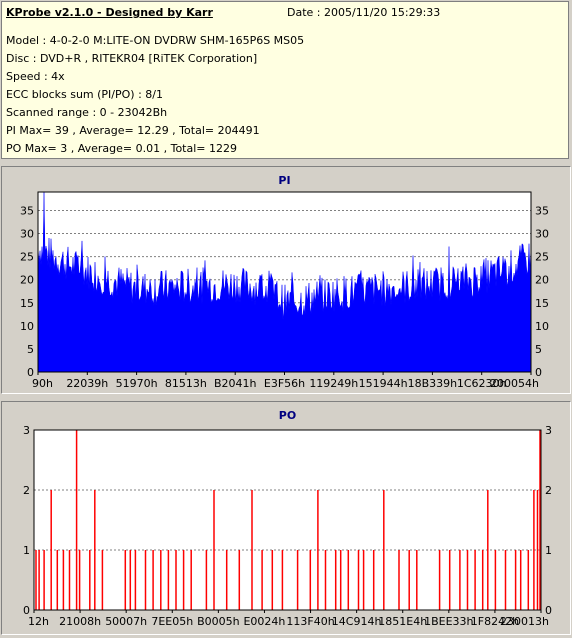 This screenshot has width=572, height=638. I want to click on pi-y-tick-left: 0, so click(30, 372).